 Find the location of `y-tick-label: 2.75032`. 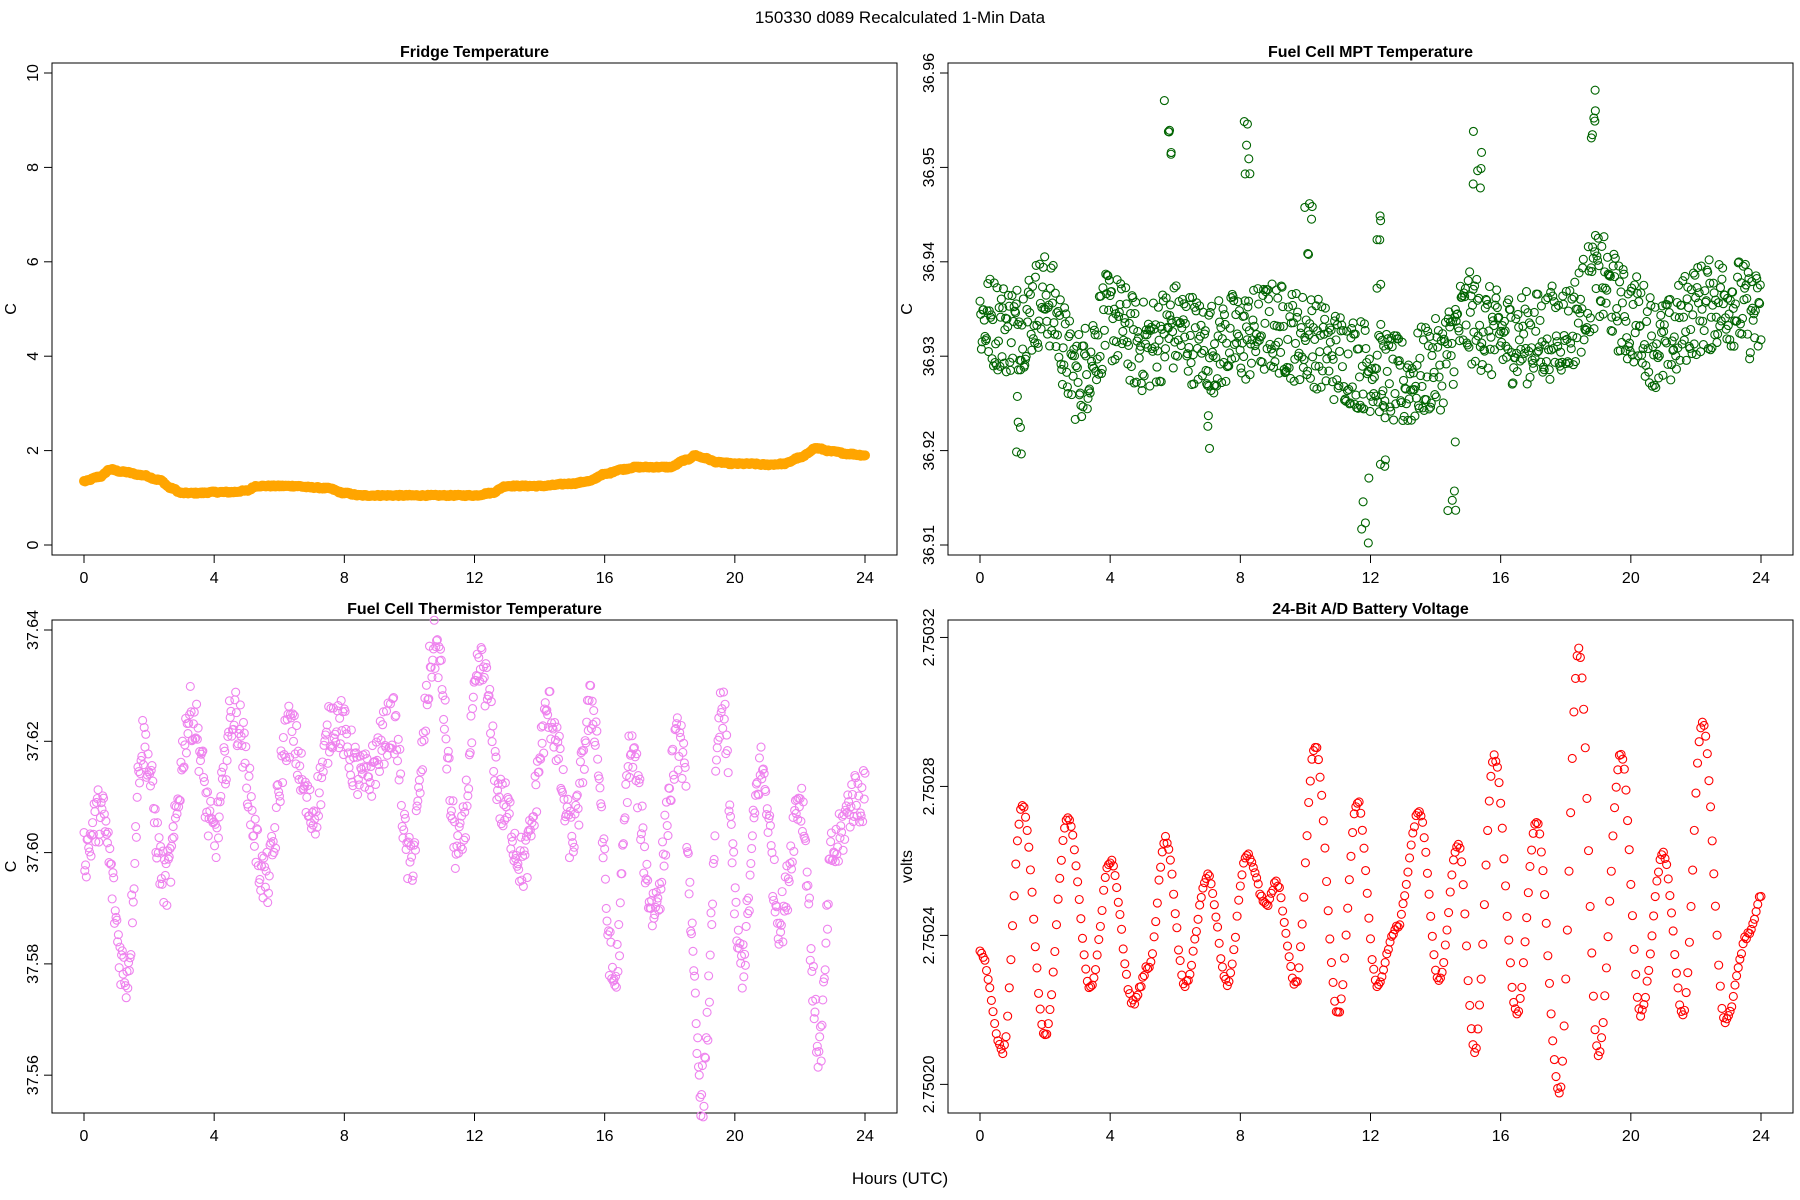

y-tick-label: 2.75032 is located at coordinates (929, 637).